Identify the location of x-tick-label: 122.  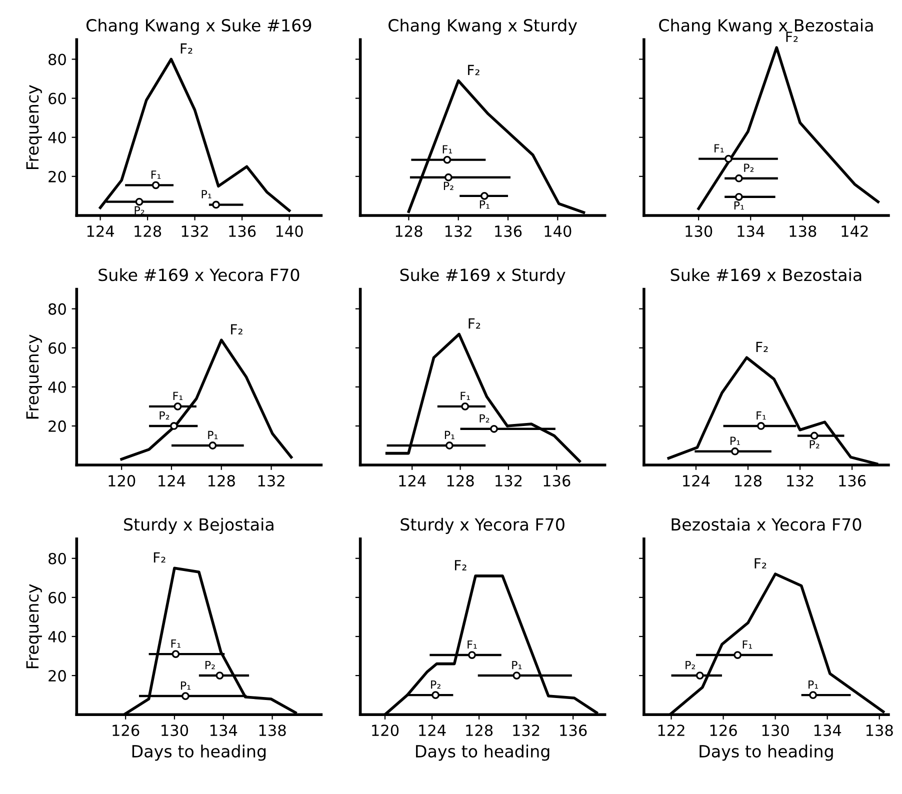
(671, 730).